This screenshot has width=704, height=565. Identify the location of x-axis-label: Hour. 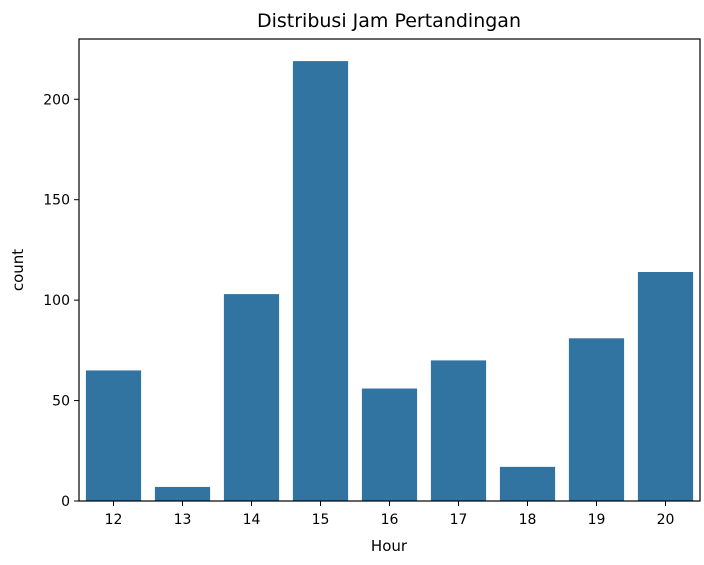
(389, 546).